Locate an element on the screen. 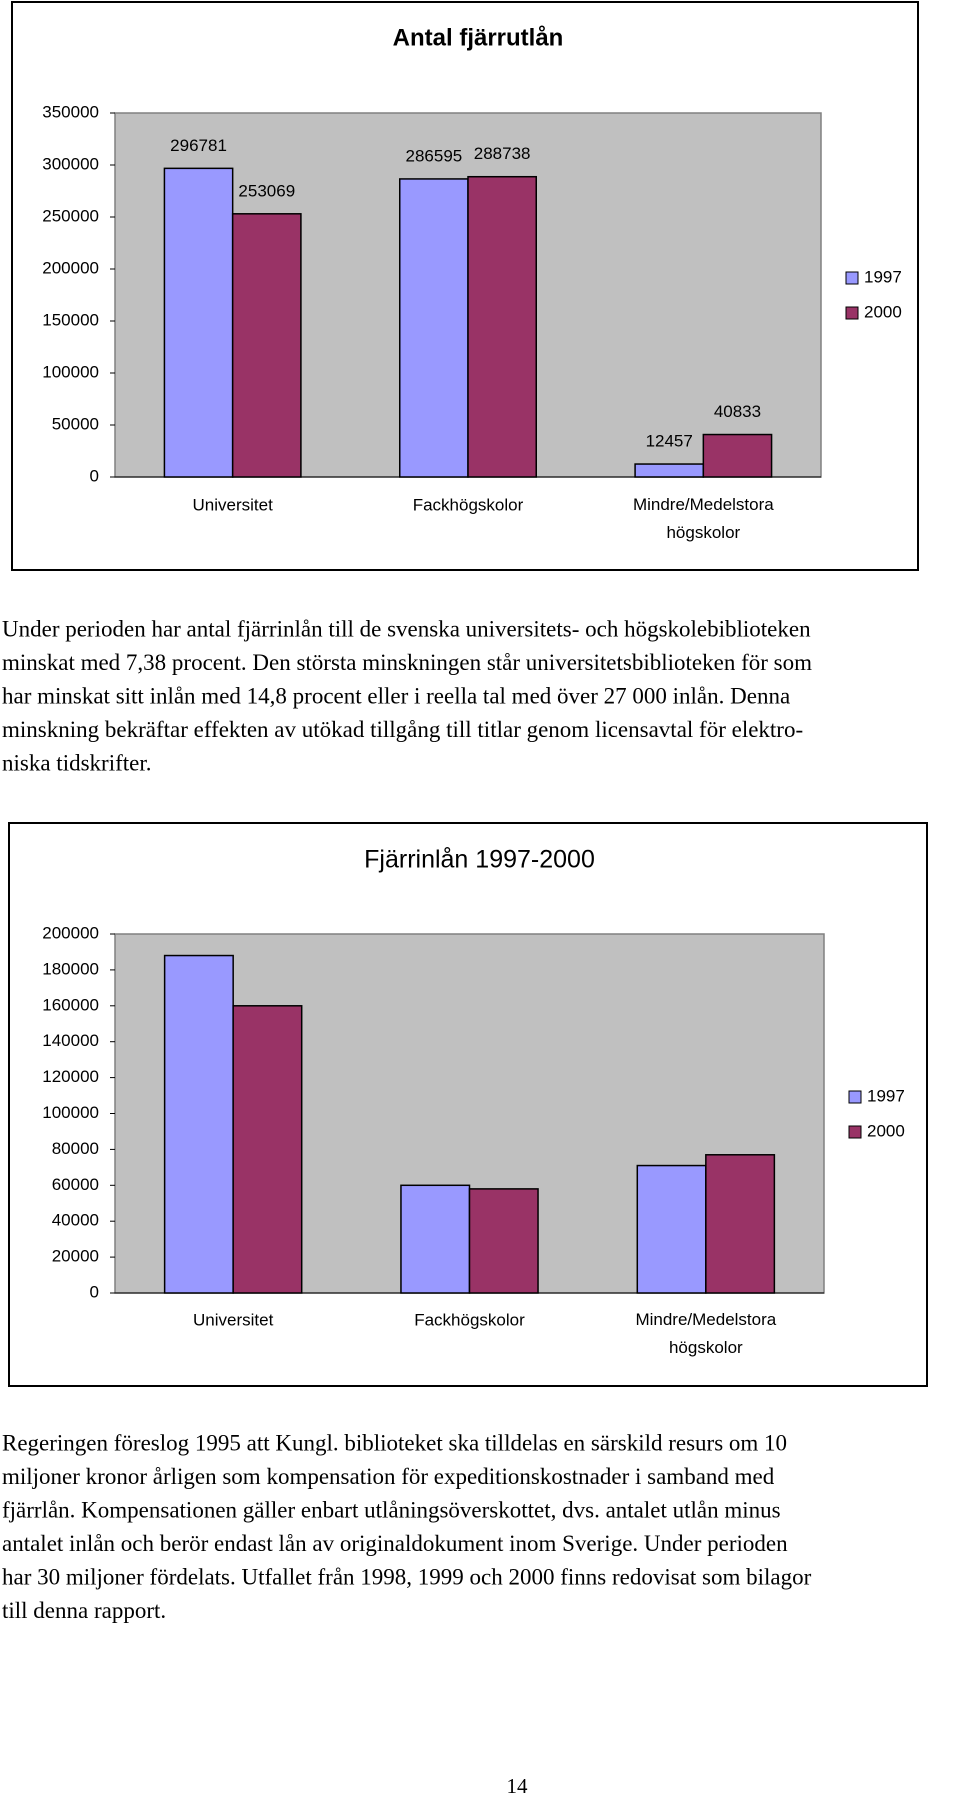 The image size is (960, 1799). y-tick-label: 80000 is located at coordinates (75, 1148).